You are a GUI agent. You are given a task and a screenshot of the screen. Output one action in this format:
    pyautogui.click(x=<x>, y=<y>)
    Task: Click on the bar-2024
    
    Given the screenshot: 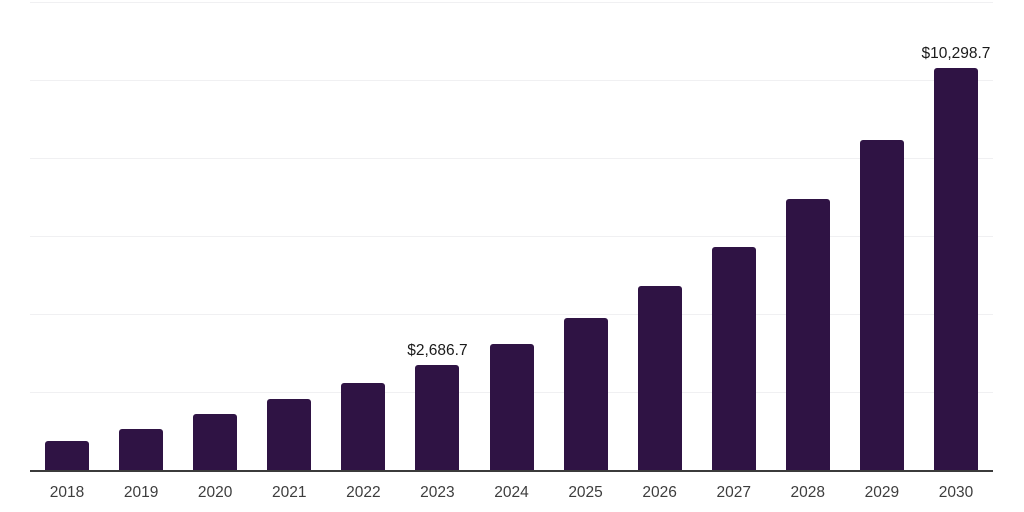 What is the action you would take?
    pyautogui.click(x=511, y=407)
    